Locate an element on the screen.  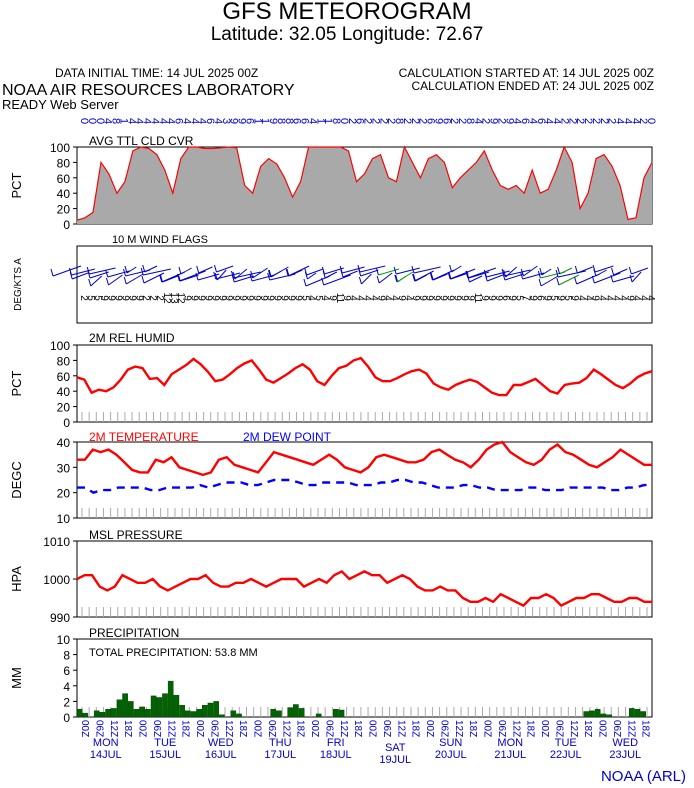
wind-speed-label: 2 is located at coordinates (145, 298).